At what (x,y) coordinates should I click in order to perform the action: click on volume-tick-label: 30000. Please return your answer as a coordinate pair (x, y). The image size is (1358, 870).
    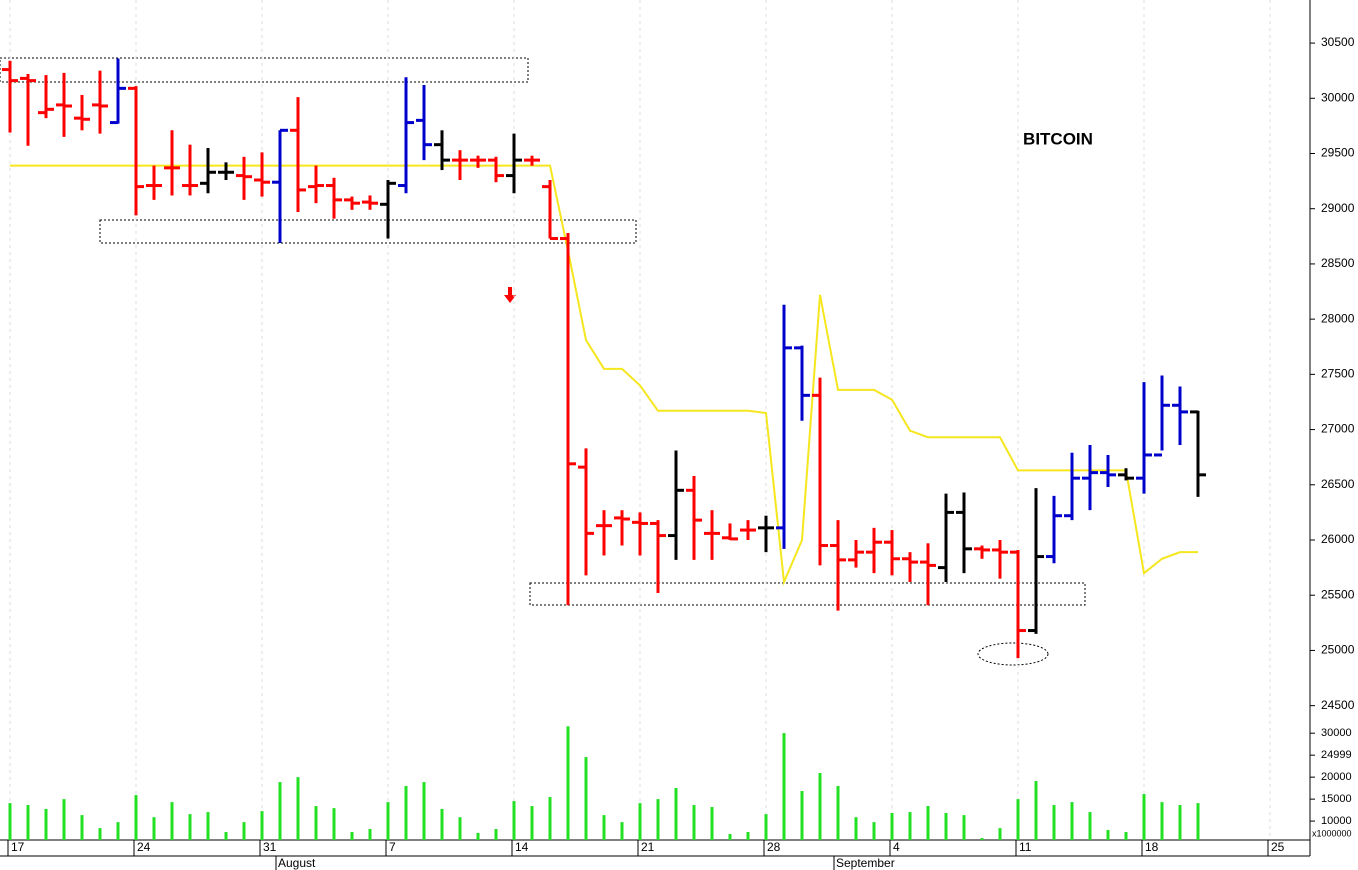
    Looking at the image, I should click on (1336, 733).